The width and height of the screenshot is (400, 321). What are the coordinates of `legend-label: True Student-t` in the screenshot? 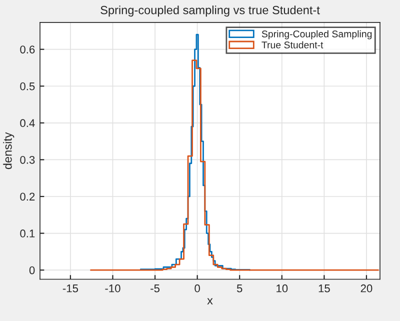 It's located at (293, 44).